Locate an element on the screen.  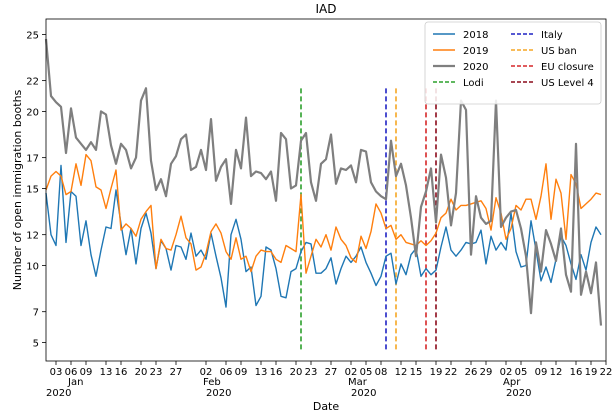
x-tick-label: 08 is located at coordinates (381, 372).